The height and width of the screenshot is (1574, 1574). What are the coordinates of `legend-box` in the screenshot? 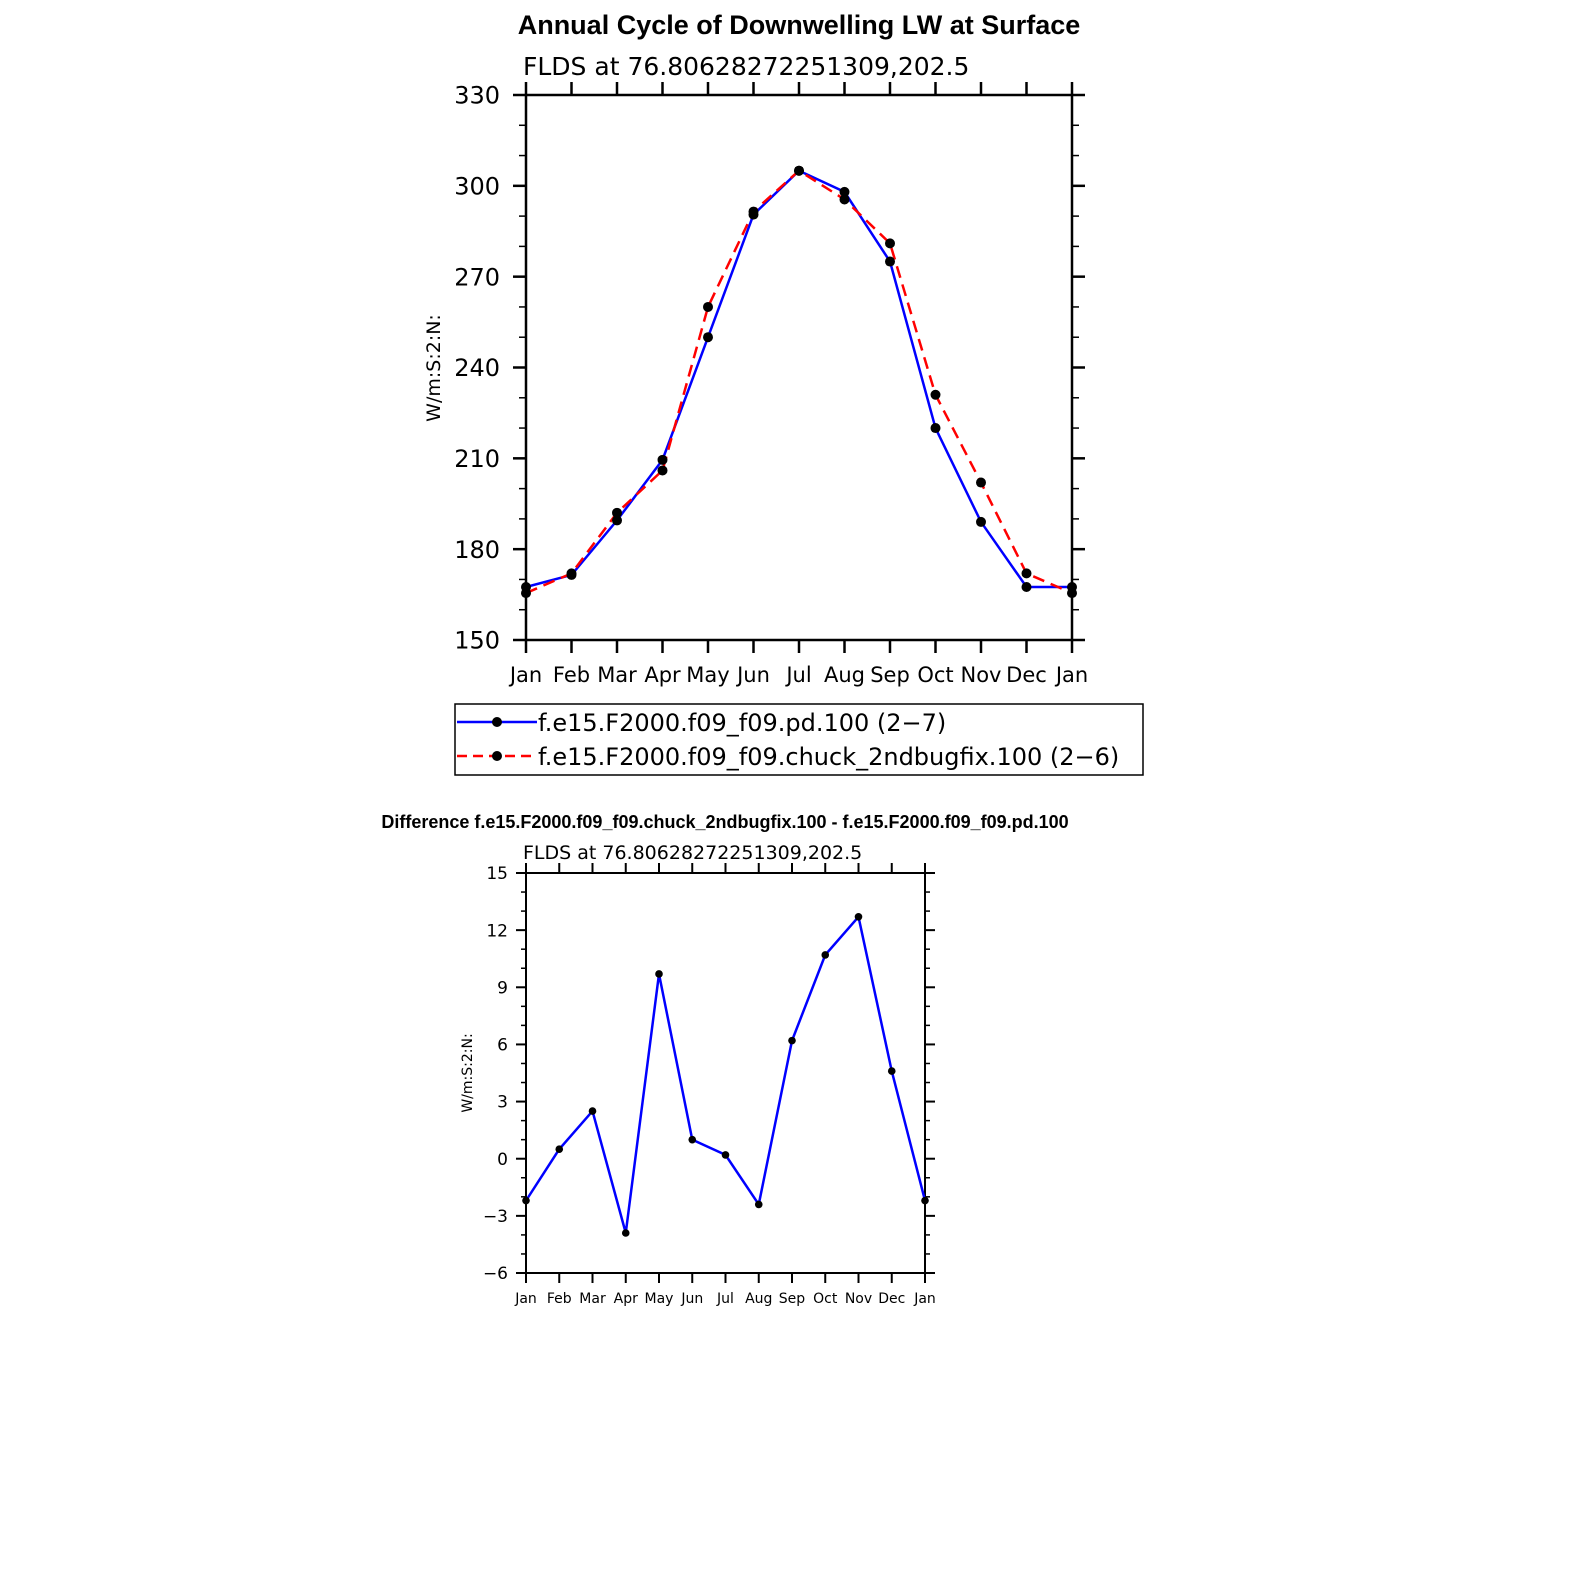 It's located at (799, 739).